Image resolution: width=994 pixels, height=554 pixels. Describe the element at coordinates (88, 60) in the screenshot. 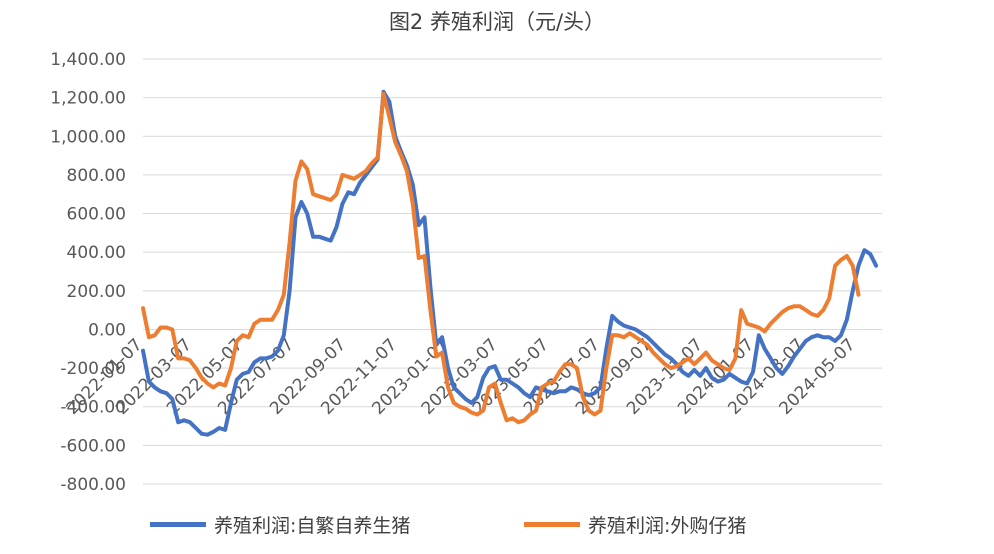

I see `y-tick-label: 1,400.00` at that location.